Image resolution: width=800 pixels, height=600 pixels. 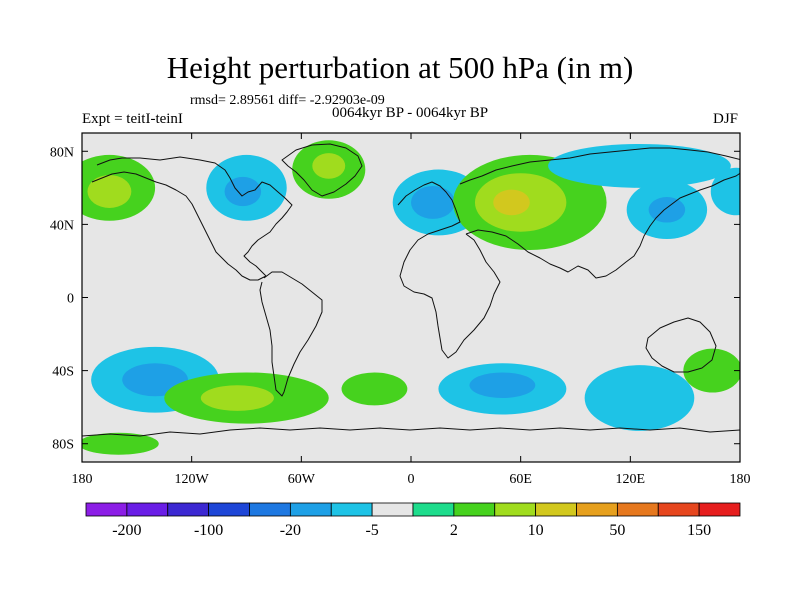 I want to click on y-tick-label: 80N, so click(x=62, y=152).